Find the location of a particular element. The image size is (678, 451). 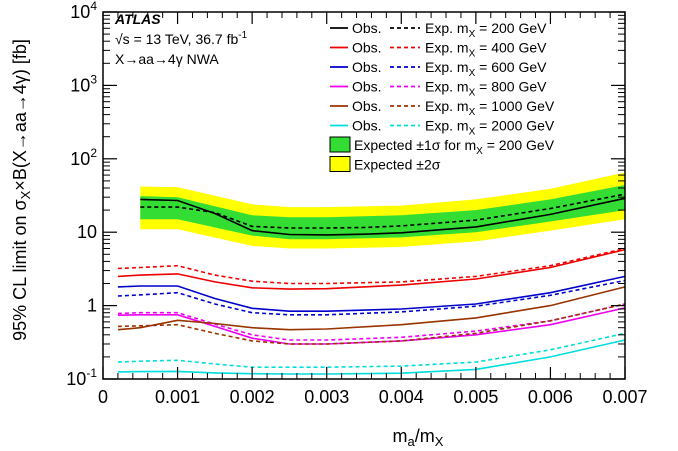

legend-exp-mass: = 400 GeV is located at coordinates (511, 48).